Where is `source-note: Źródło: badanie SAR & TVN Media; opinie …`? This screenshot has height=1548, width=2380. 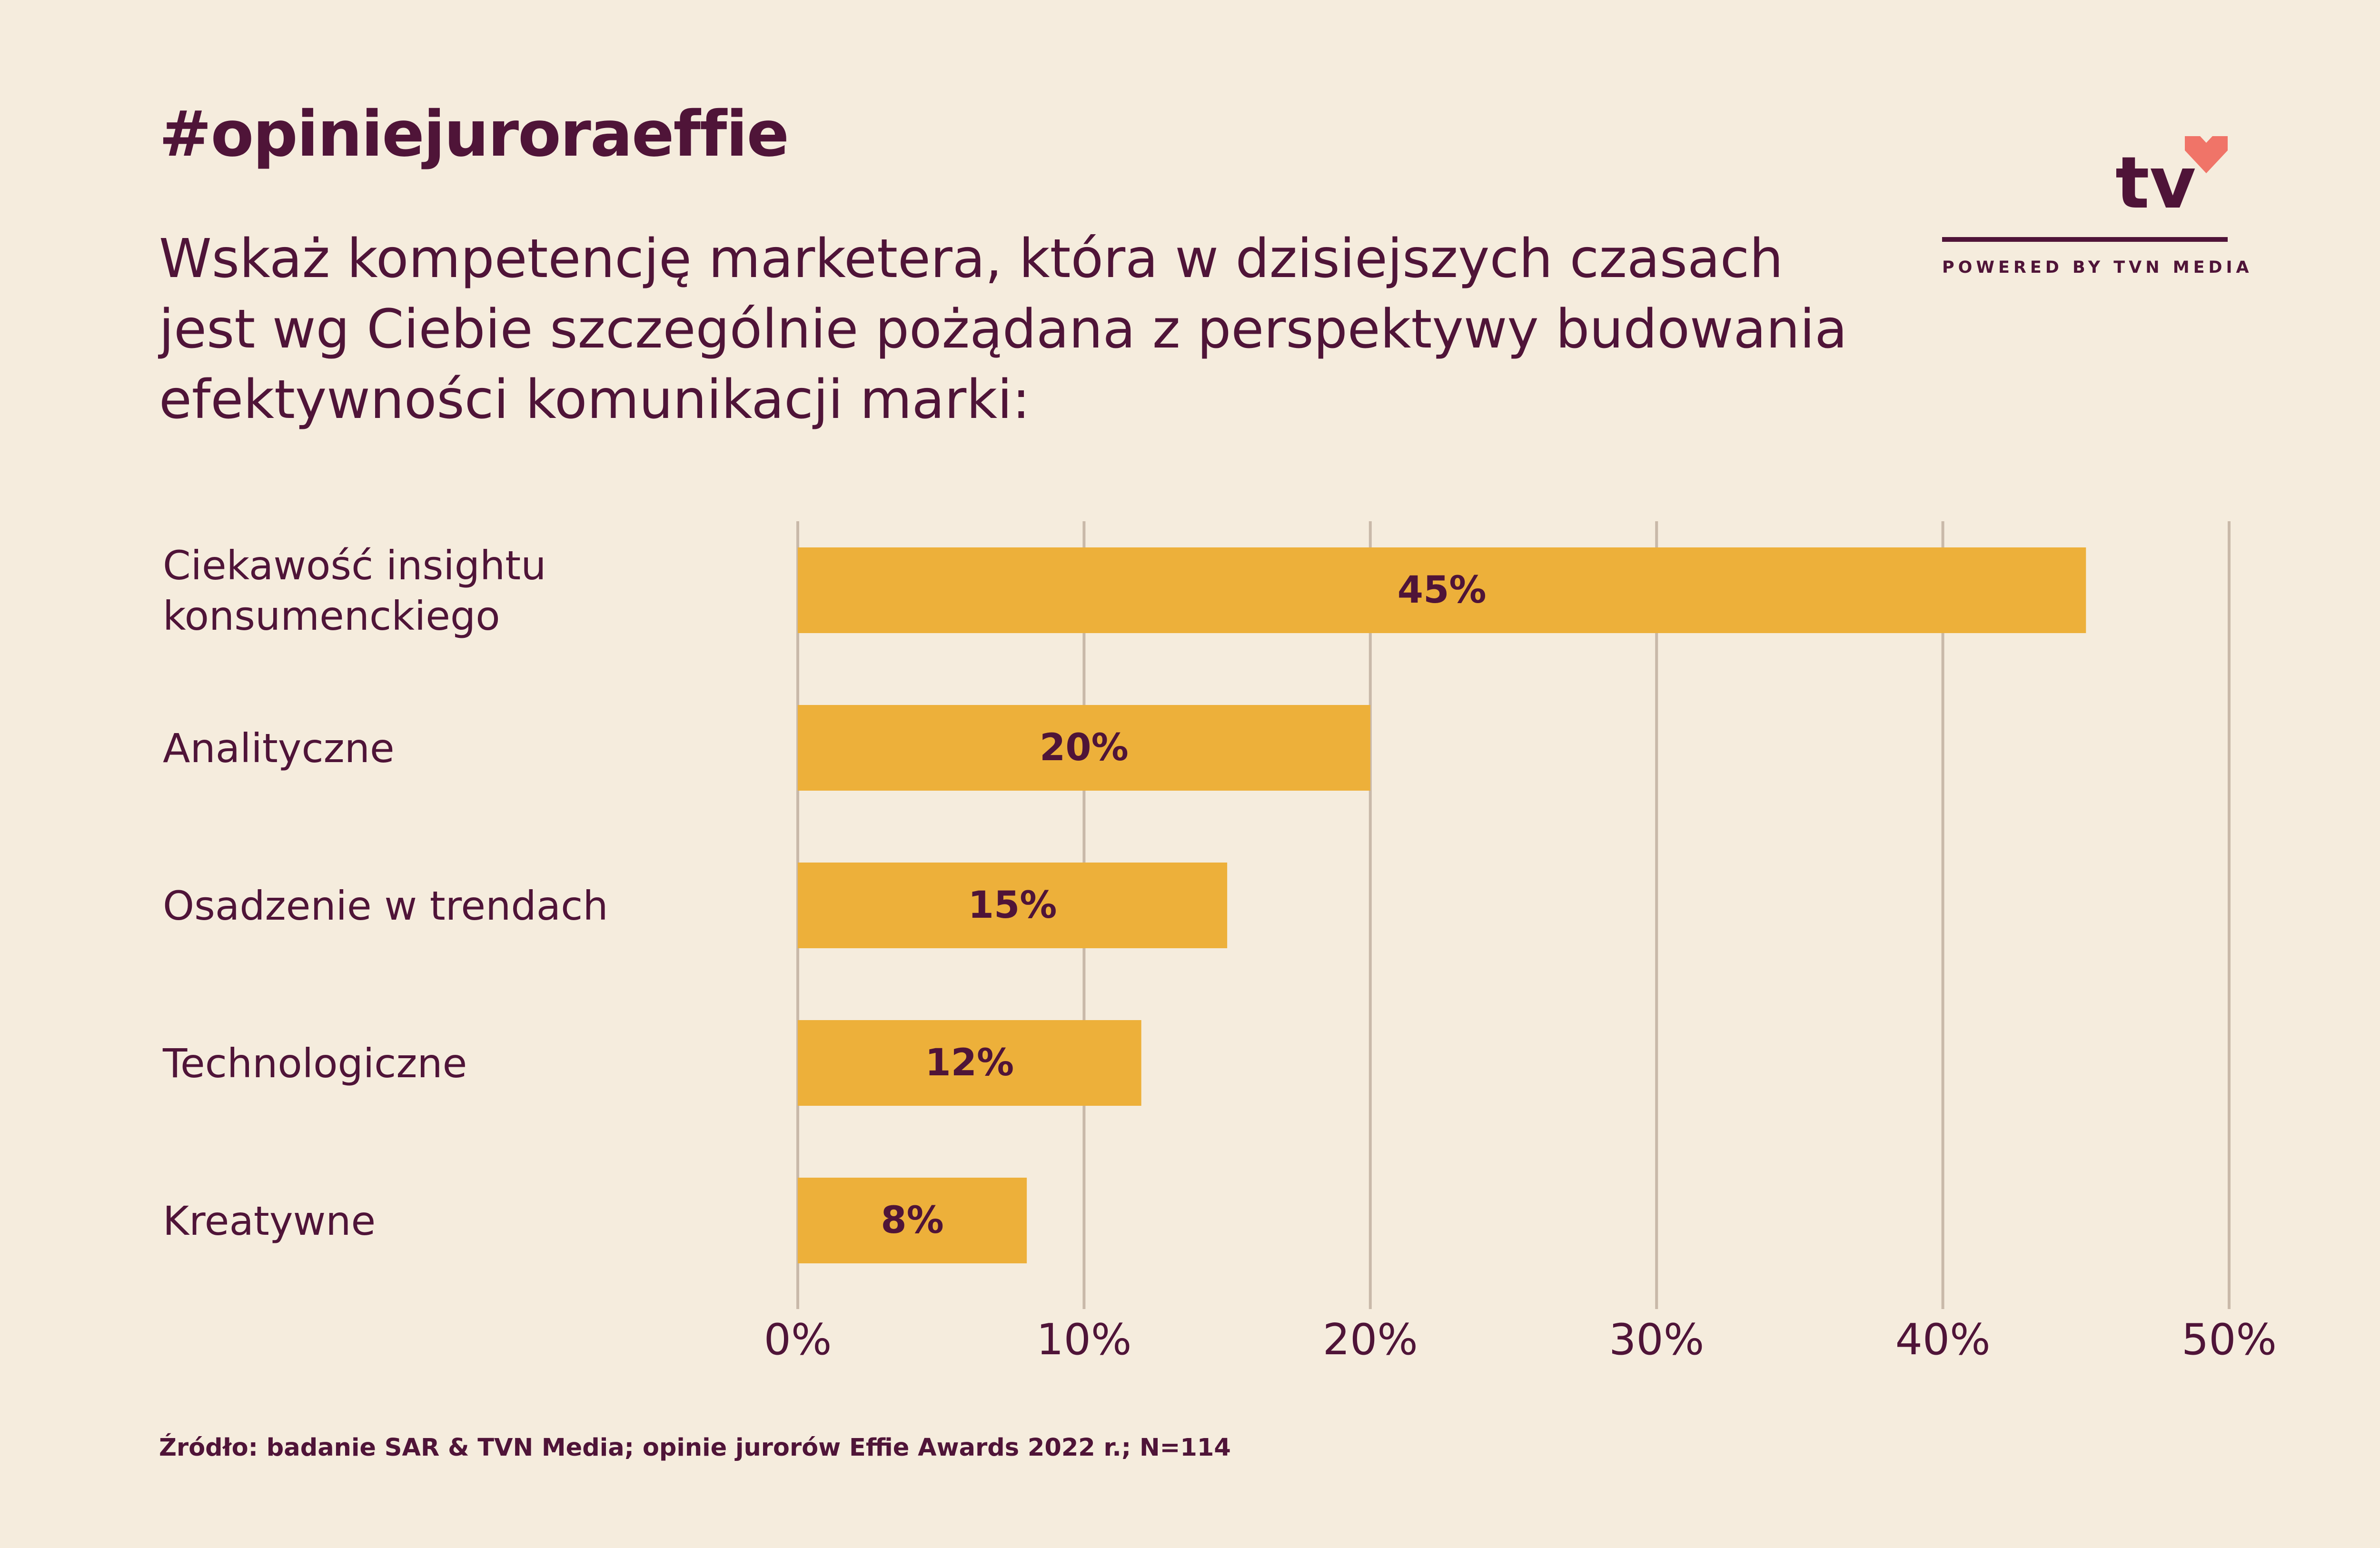 source-note: Źródło: badanie SAR & TVN Media; opinie … is located at coordinates (695, 1448).